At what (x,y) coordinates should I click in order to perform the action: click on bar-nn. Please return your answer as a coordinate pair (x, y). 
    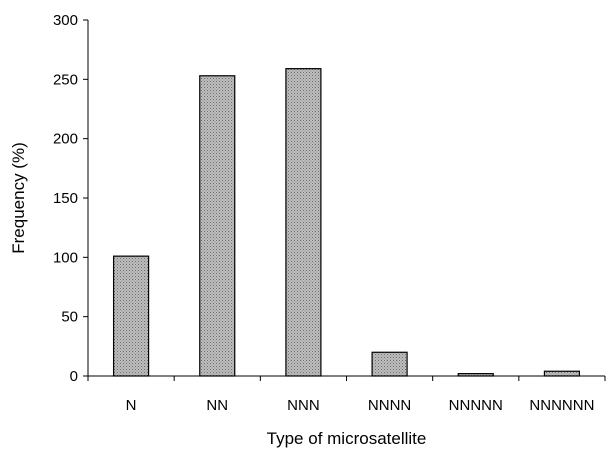
    Looking at the image, I should click on (217, 226).